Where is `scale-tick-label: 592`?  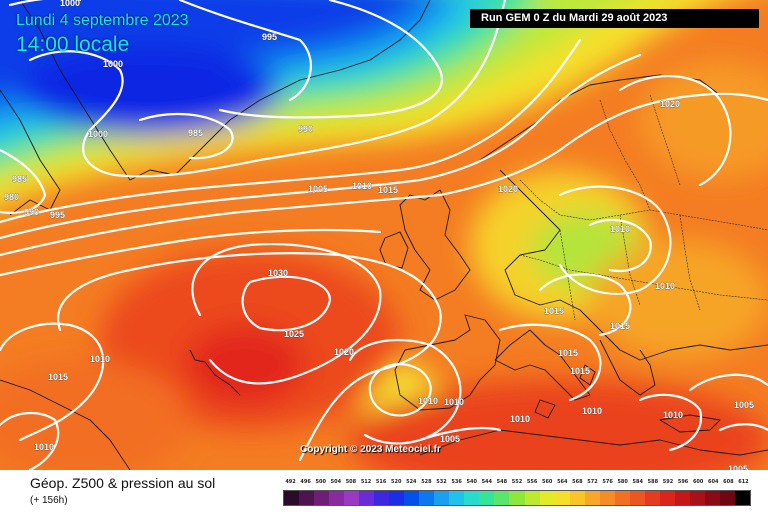
scale-tick-label: 592 is located at coordinates (668, 482).